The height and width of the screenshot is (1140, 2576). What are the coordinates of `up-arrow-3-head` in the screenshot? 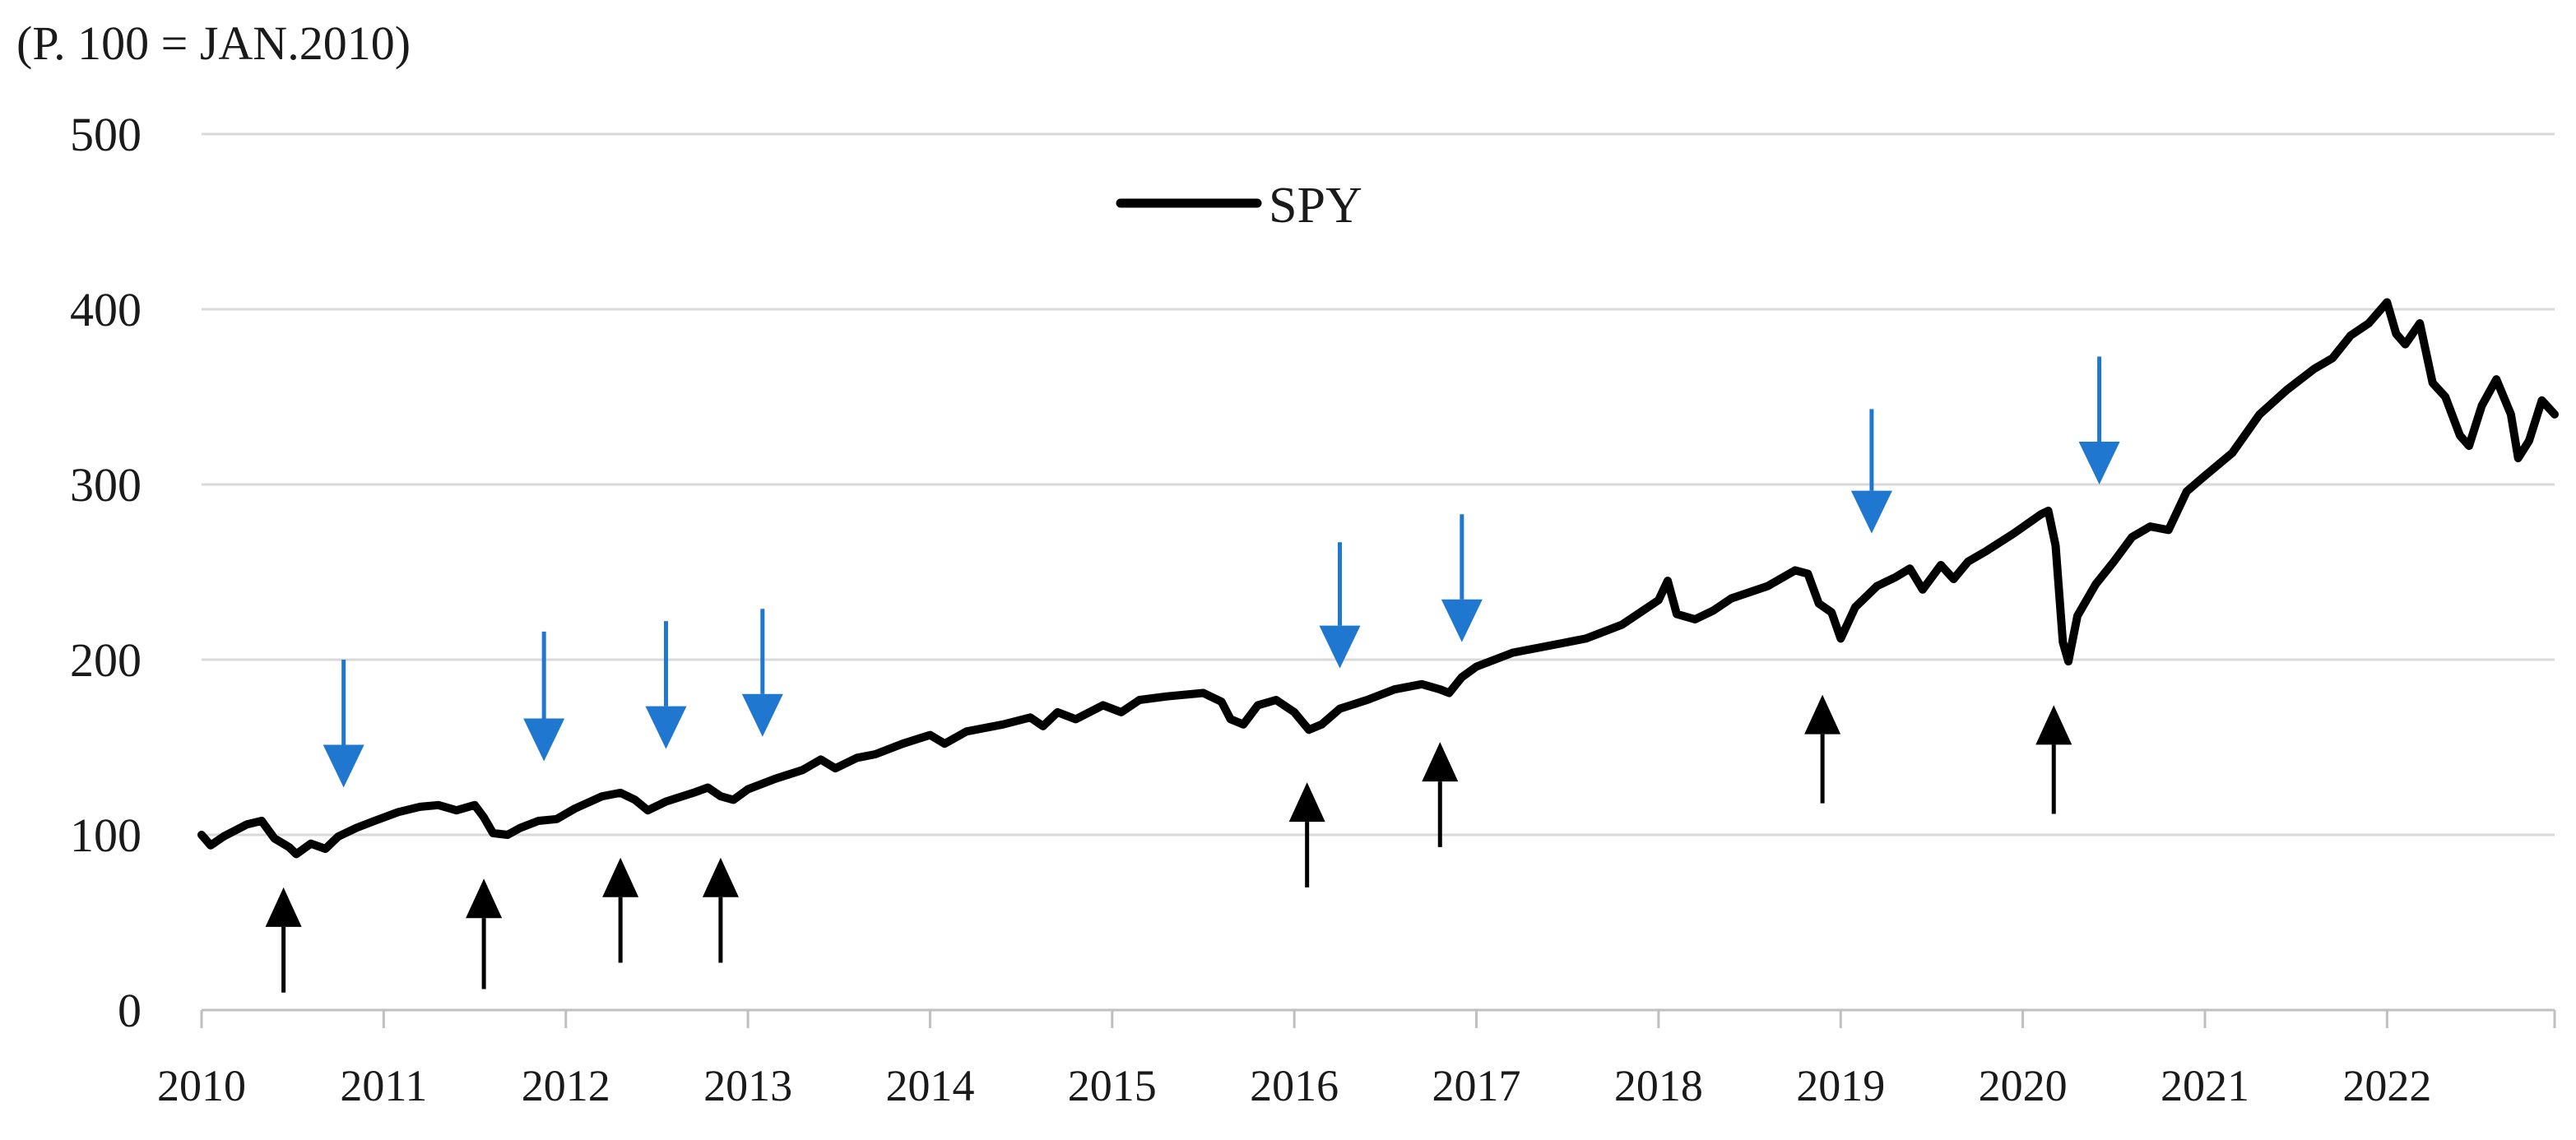 It's located at (620, 877).